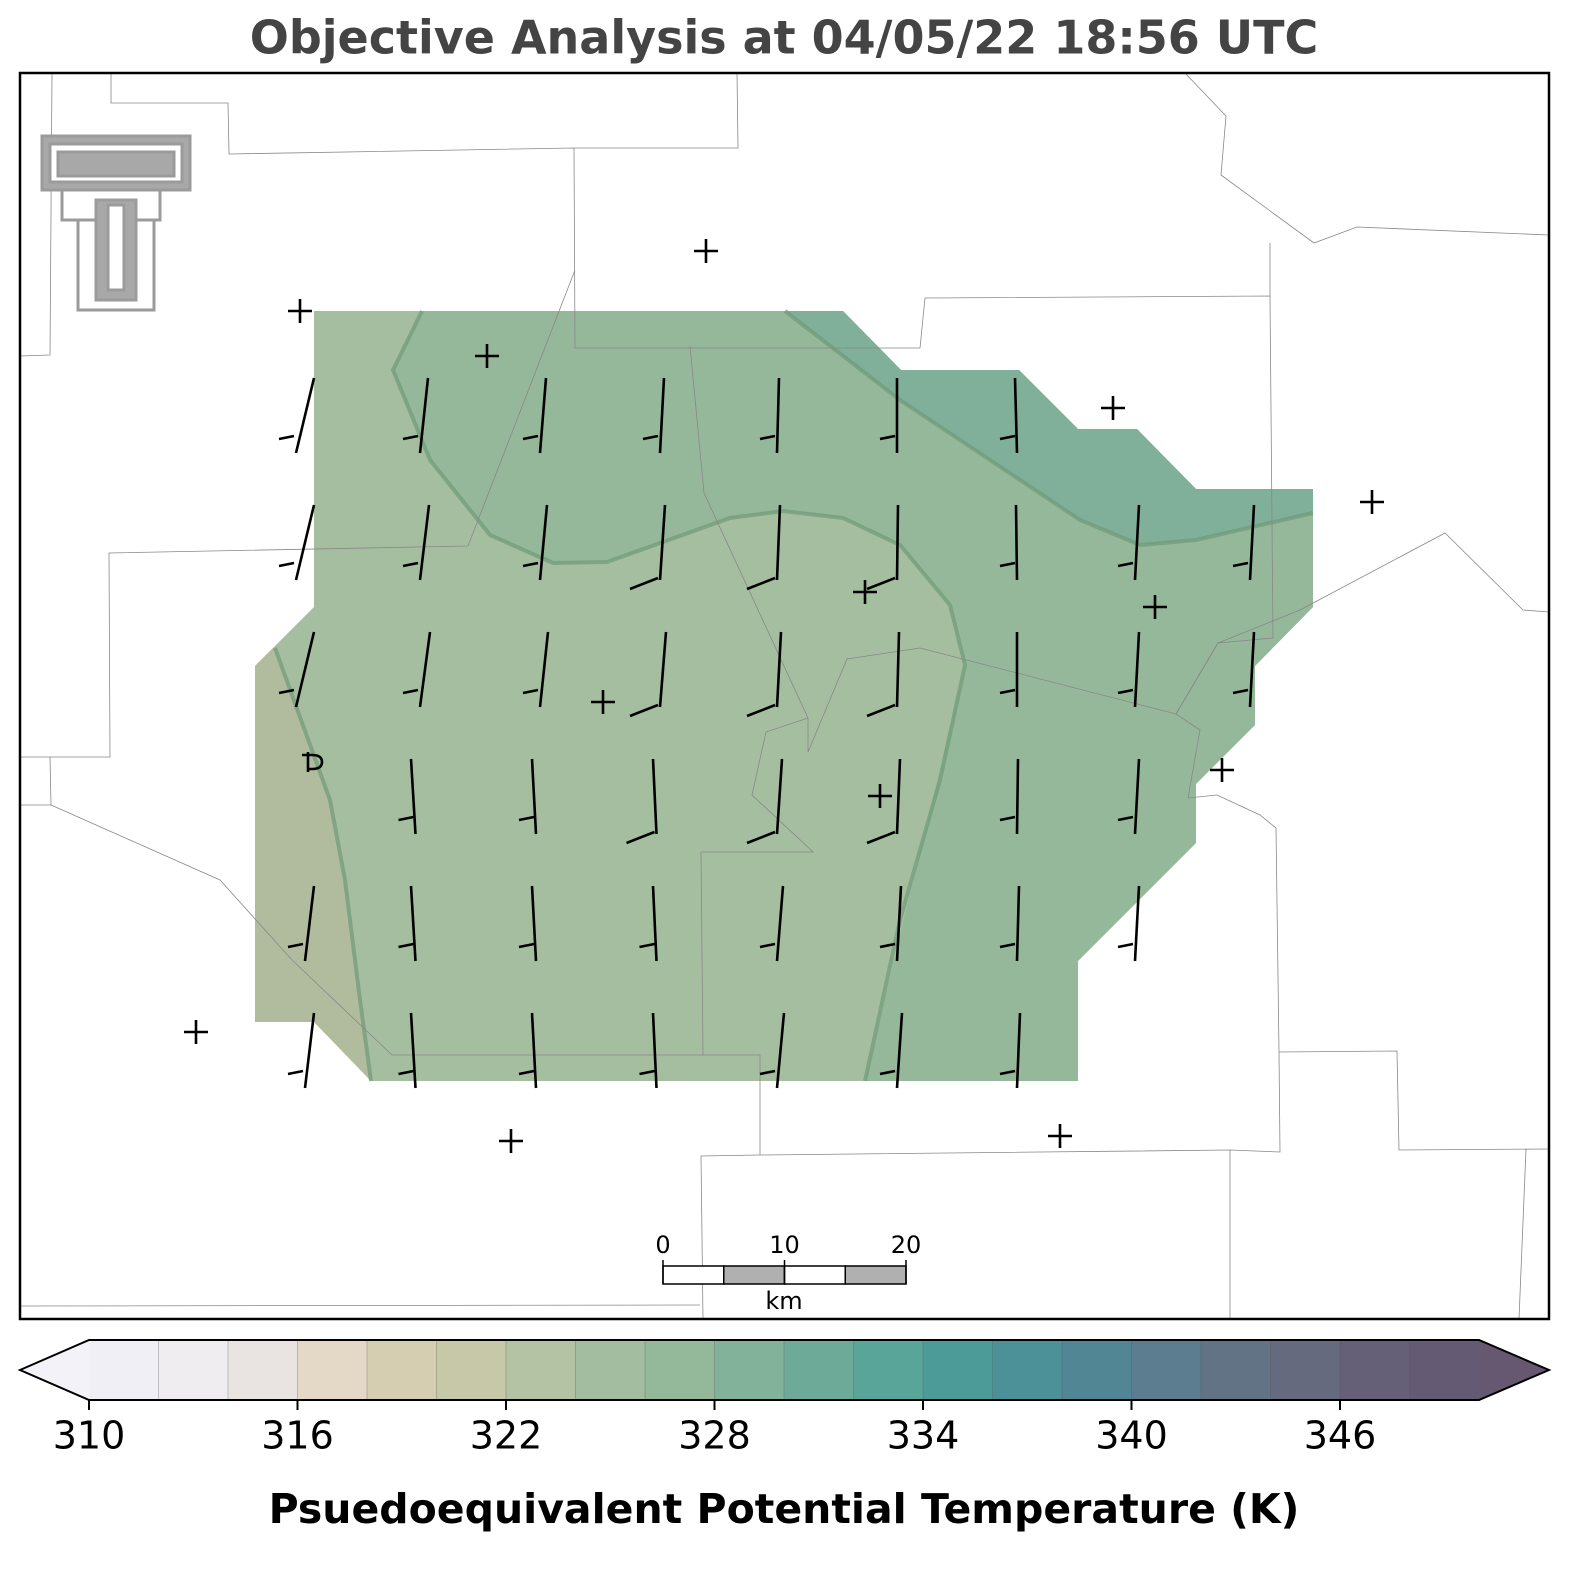 The width and height of the screenshot is (1589, 1576). What do you see at coordinates (297, 1436) in the screenshot?
I see `colorbar-tick-label: 316` at bounding box center [297, 1436].